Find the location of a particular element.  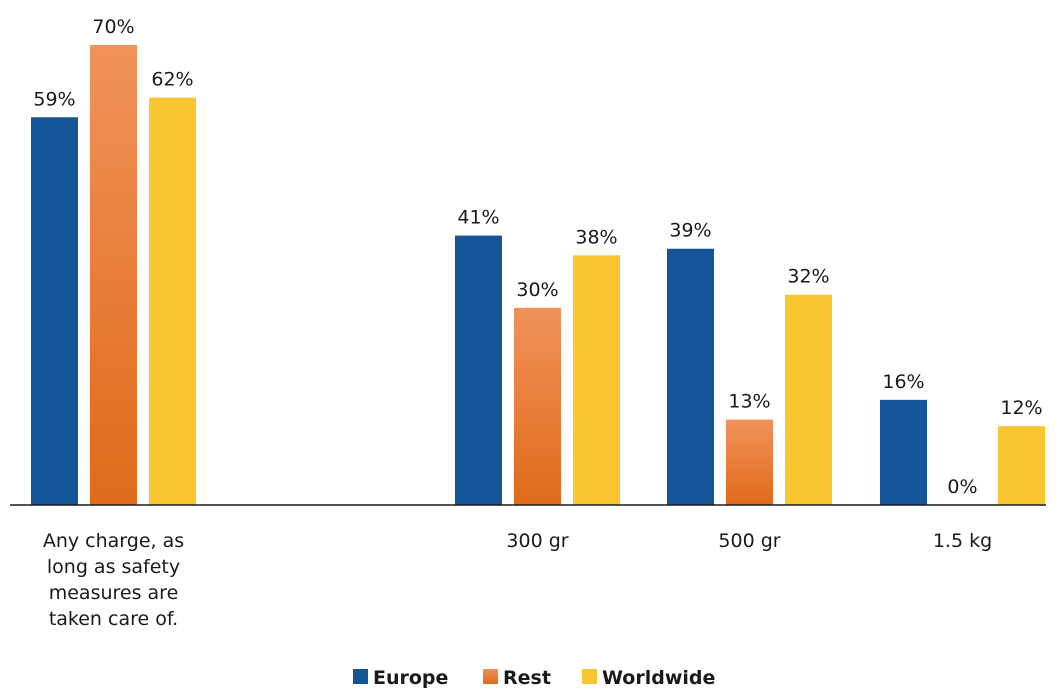

data-label-rest-3: 13% is located at coordinates (749, 402).